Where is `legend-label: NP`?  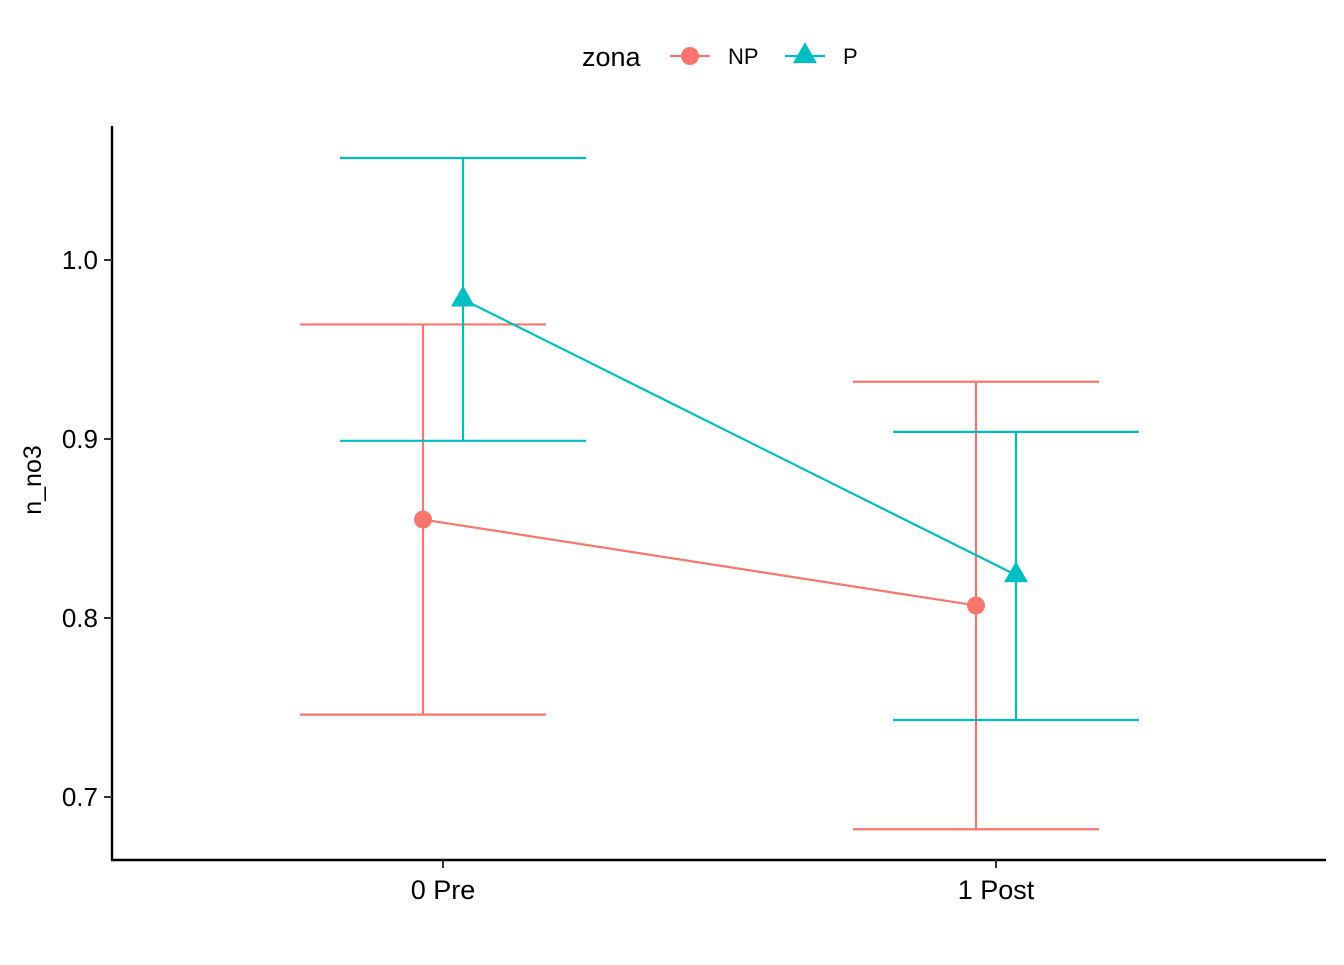
legend-label: NP is located at coordinates (743, 56).